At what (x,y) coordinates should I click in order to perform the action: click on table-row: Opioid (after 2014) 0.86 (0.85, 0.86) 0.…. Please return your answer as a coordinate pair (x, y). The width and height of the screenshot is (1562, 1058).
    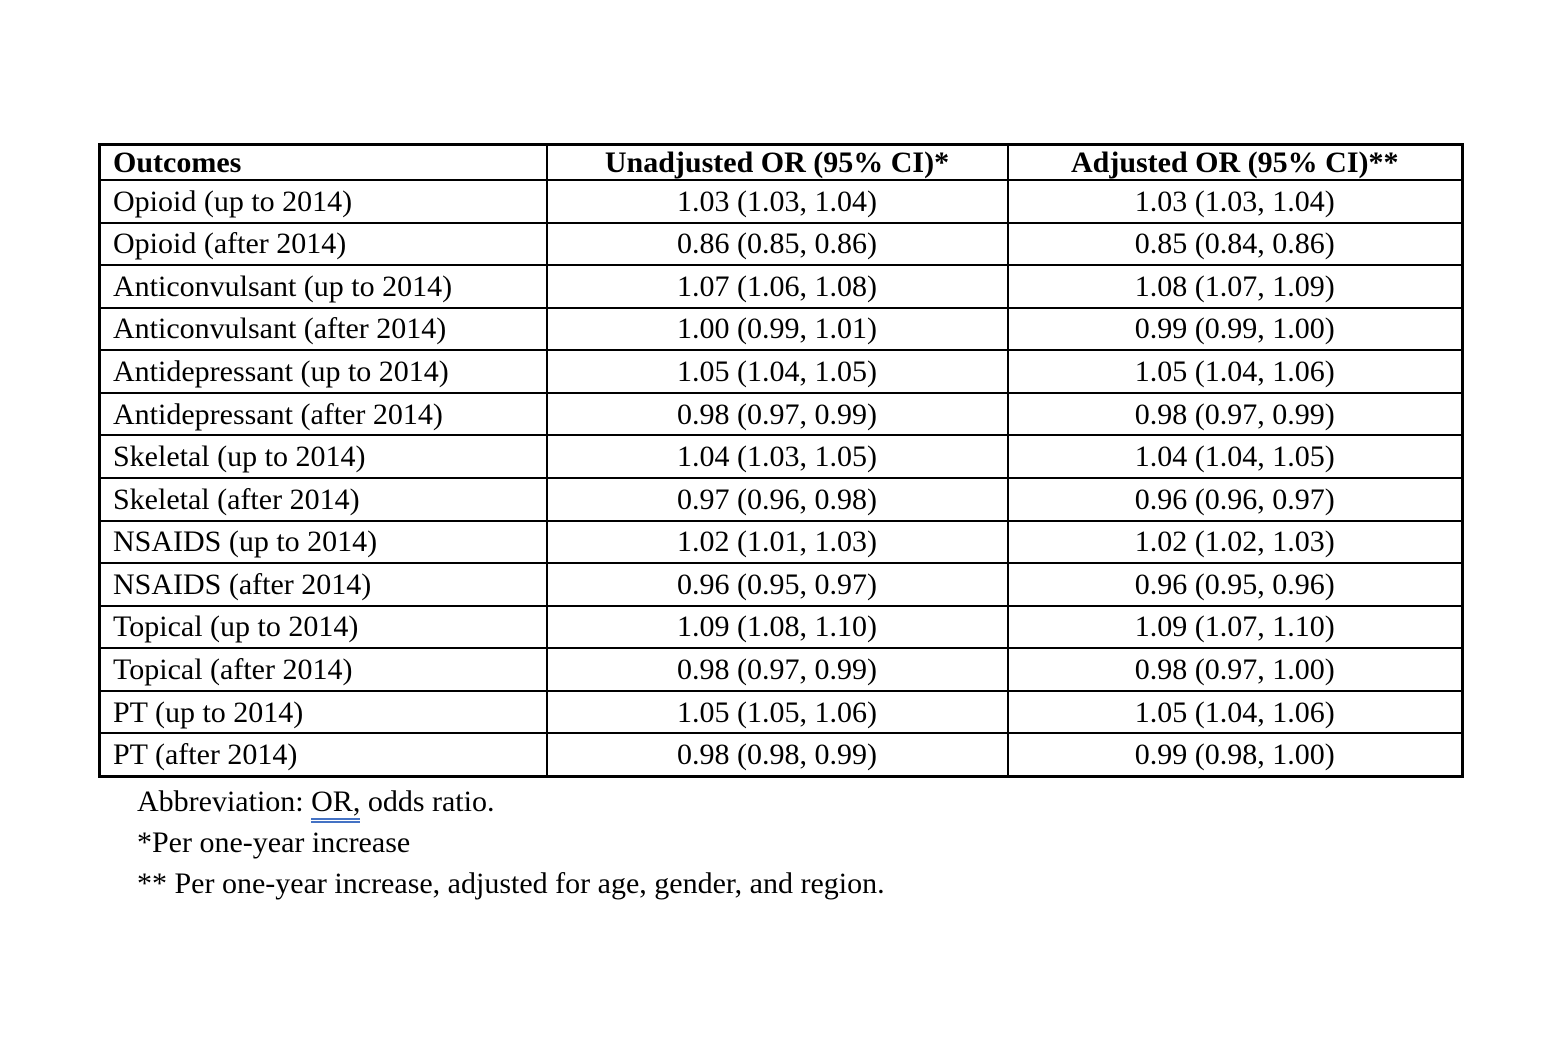
    Looking at the image, I should click on (781, 244).